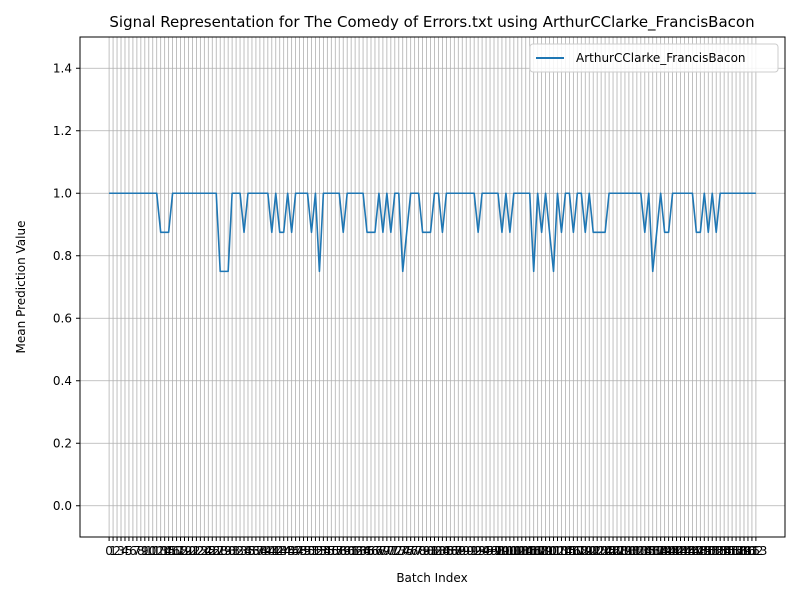  Describe the element at coordinates (133, 551) in the screenshot. I see `x-tick-label: 6` at that location.